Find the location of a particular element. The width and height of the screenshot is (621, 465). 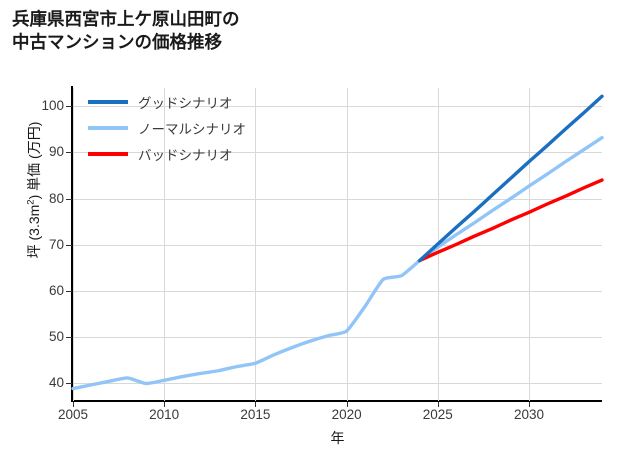

y-axis-title: 坪 (3.3m2) 単価 (万円) is located at coordinates (34, 190).